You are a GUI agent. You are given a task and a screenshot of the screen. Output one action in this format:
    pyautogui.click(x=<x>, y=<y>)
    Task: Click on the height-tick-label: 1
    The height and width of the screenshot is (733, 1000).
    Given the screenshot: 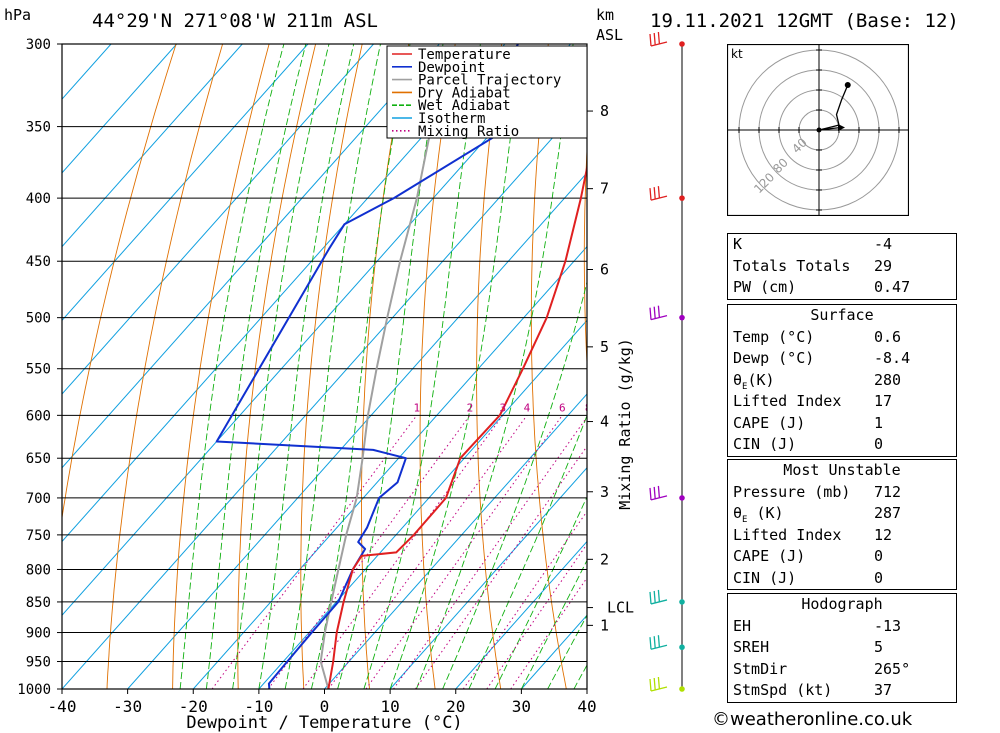 What is the action you would take?
    pyautogui.click(x=604, y=625)
    